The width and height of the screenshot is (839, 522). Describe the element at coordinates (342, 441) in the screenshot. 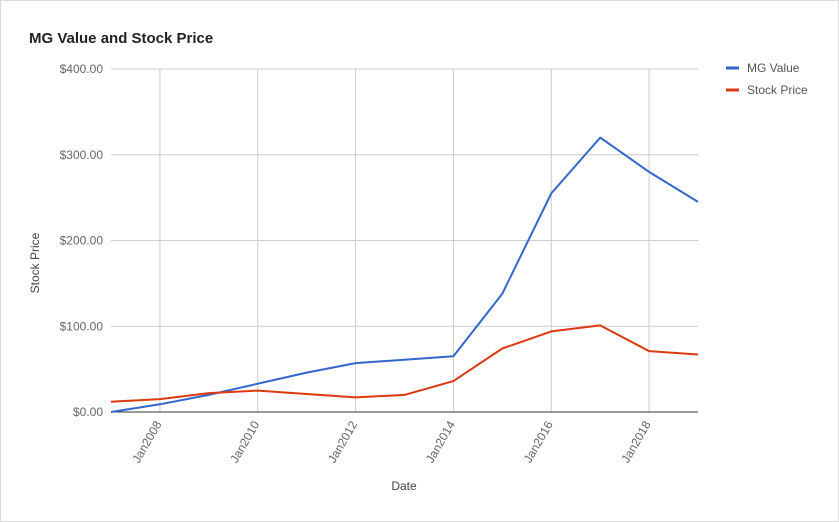

I see `x-tick-label: Jan2012` at that location.